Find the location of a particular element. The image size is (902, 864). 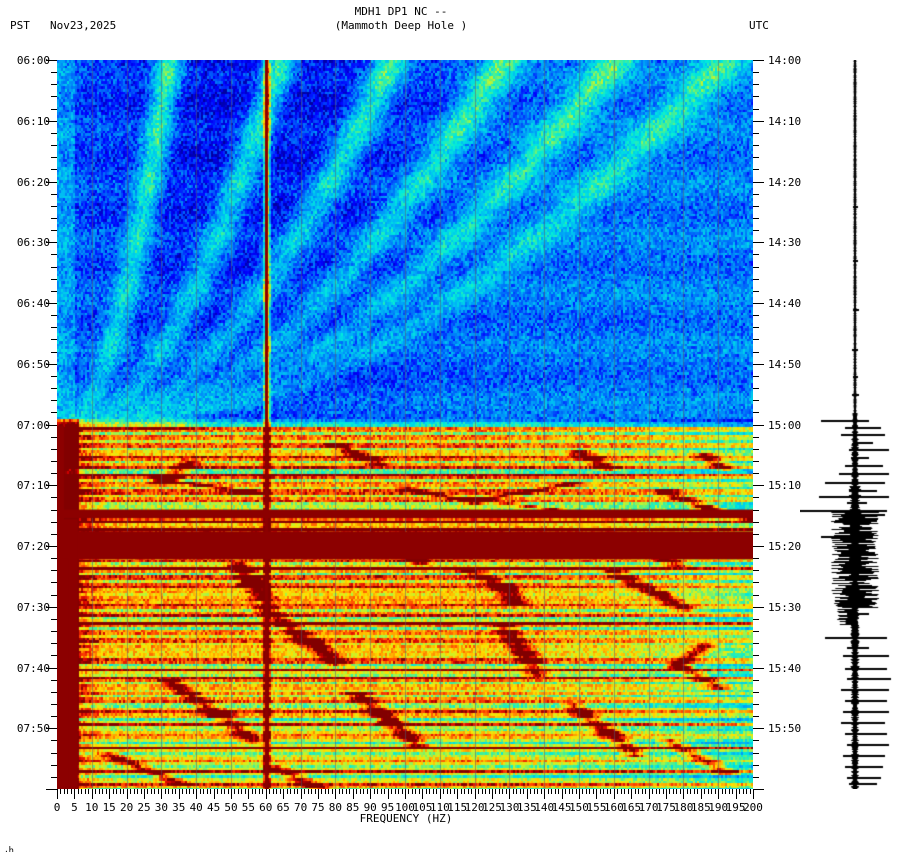

time-label-utc: 15:20 is located at coordinates (785, 546).